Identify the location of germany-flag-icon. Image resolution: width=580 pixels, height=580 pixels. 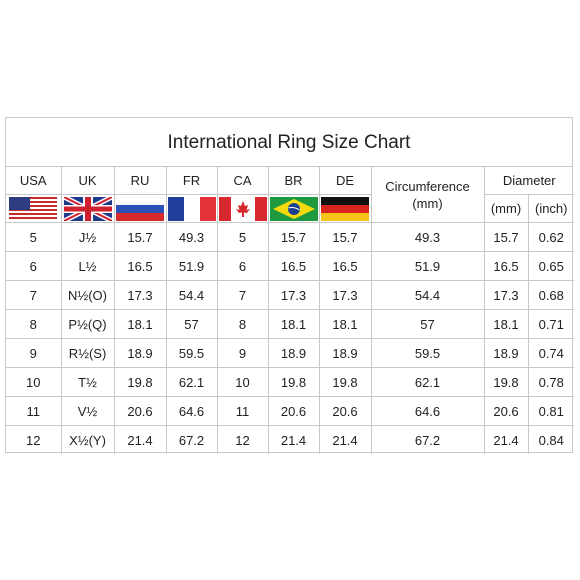
(345, 208).